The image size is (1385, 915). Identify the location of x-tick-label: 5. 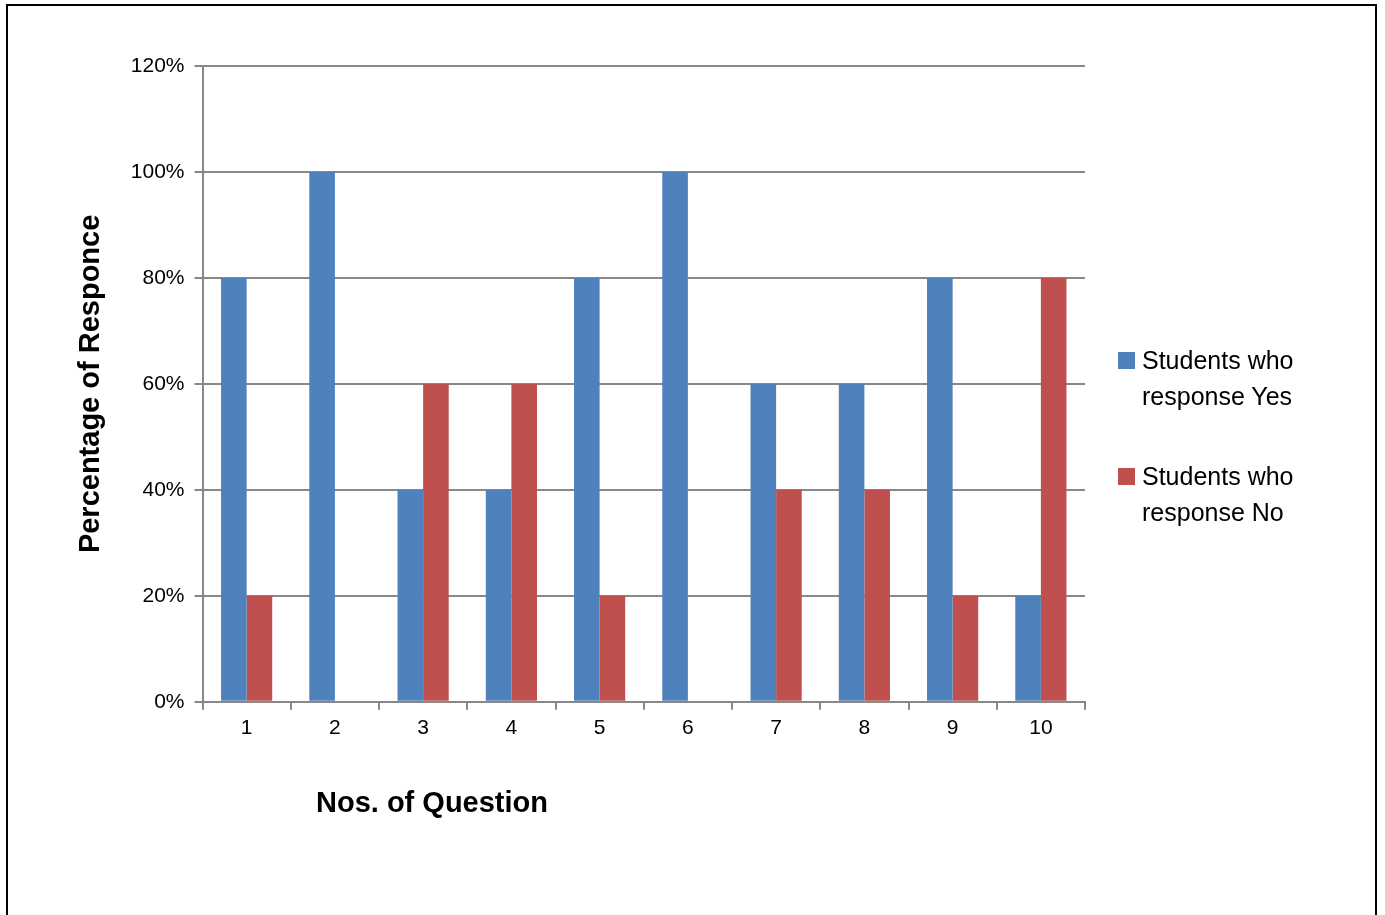
(599, 727).